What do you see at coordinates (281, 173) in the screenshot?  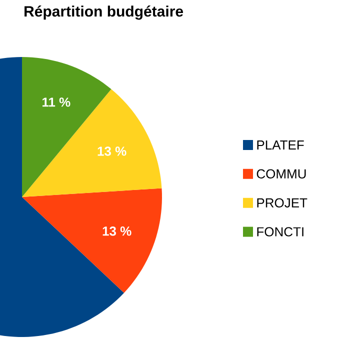 I see `legend-label: COMMU` at bounding box center [281, 173].